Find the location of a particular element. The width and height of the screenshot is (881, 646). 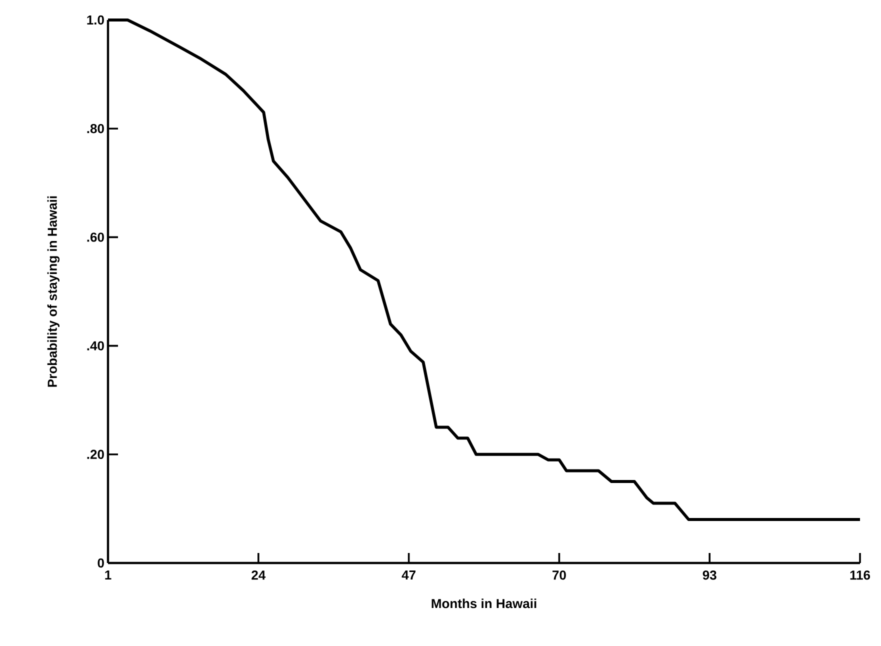

y-tick-label: .40 is located at coordinates (95, 345).